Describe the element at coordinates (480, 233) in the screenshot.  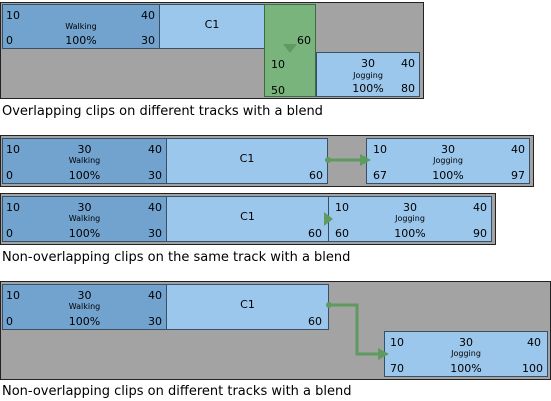
I see `clip-out-number: 90` at that location.